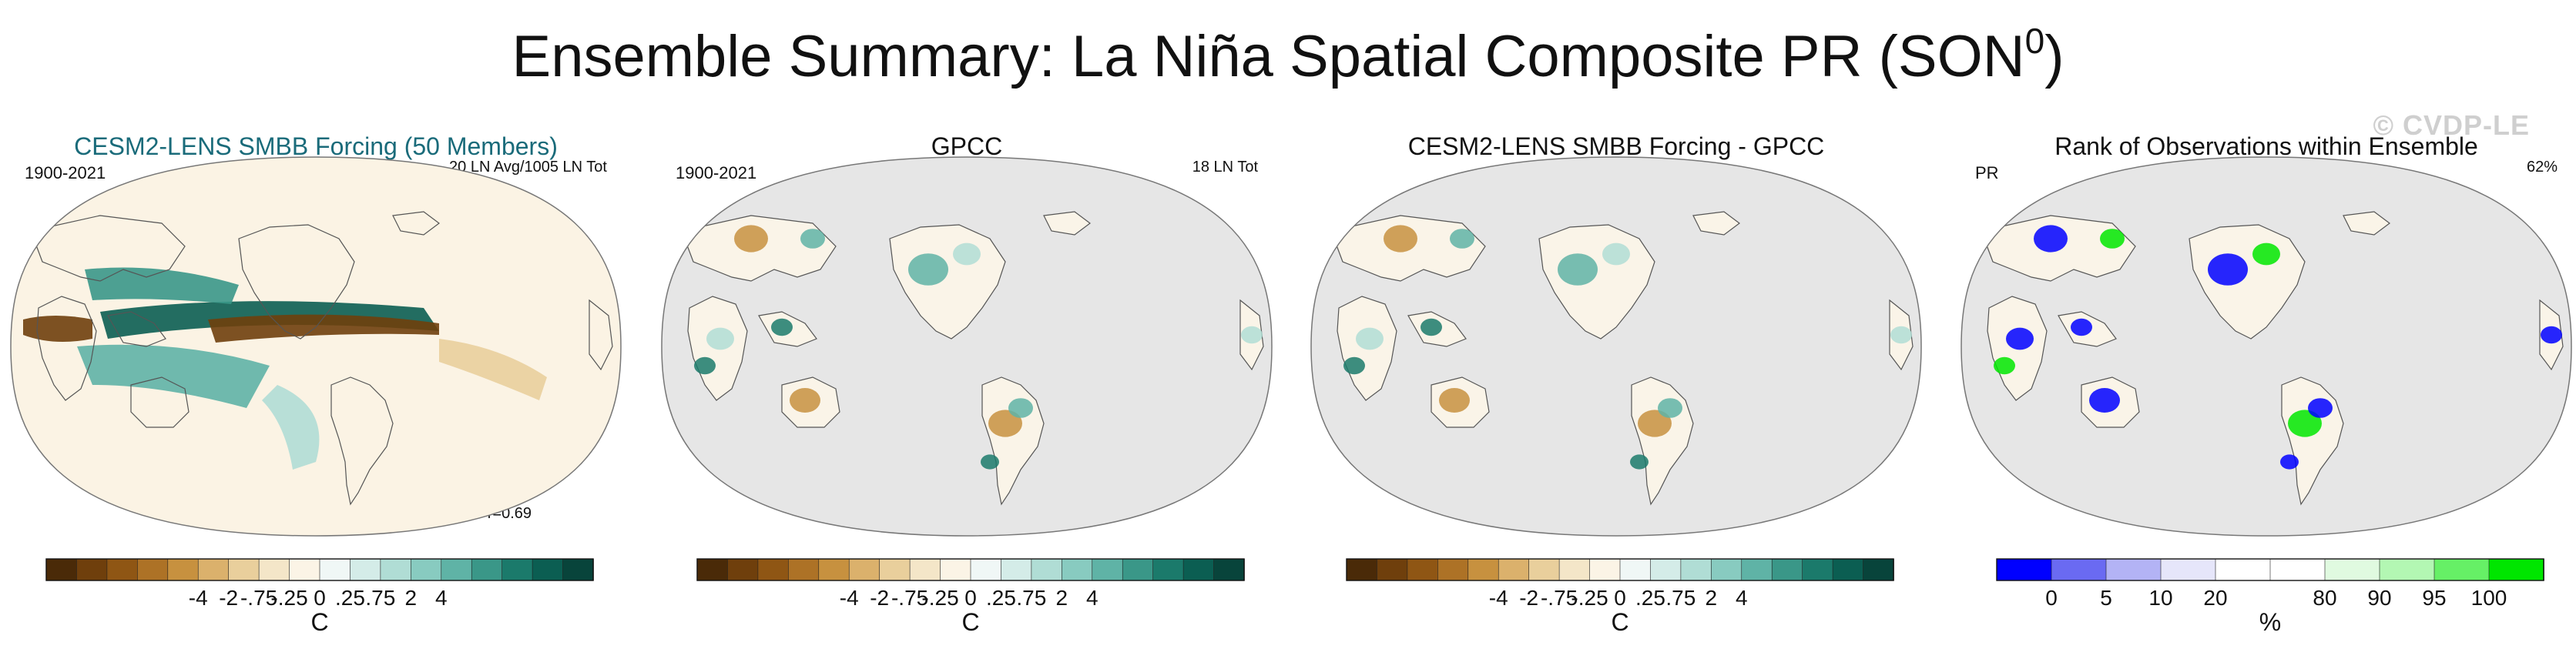 The image size is (2576, 659). Describe the element at coordinates (2054, 56) in the screenshot. I see `figure-title-close: )` at that location.